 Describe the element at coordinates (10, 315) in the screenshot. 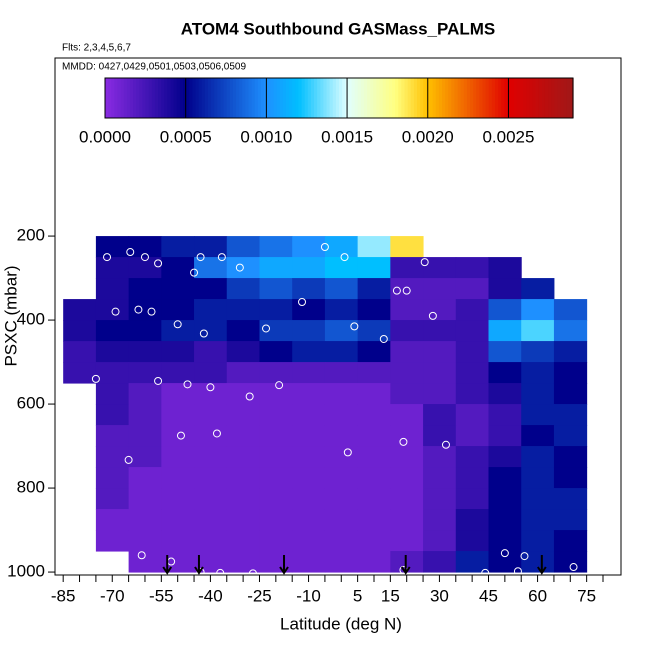

I see `y-axis-title: PSXC (mbar)` at that location.